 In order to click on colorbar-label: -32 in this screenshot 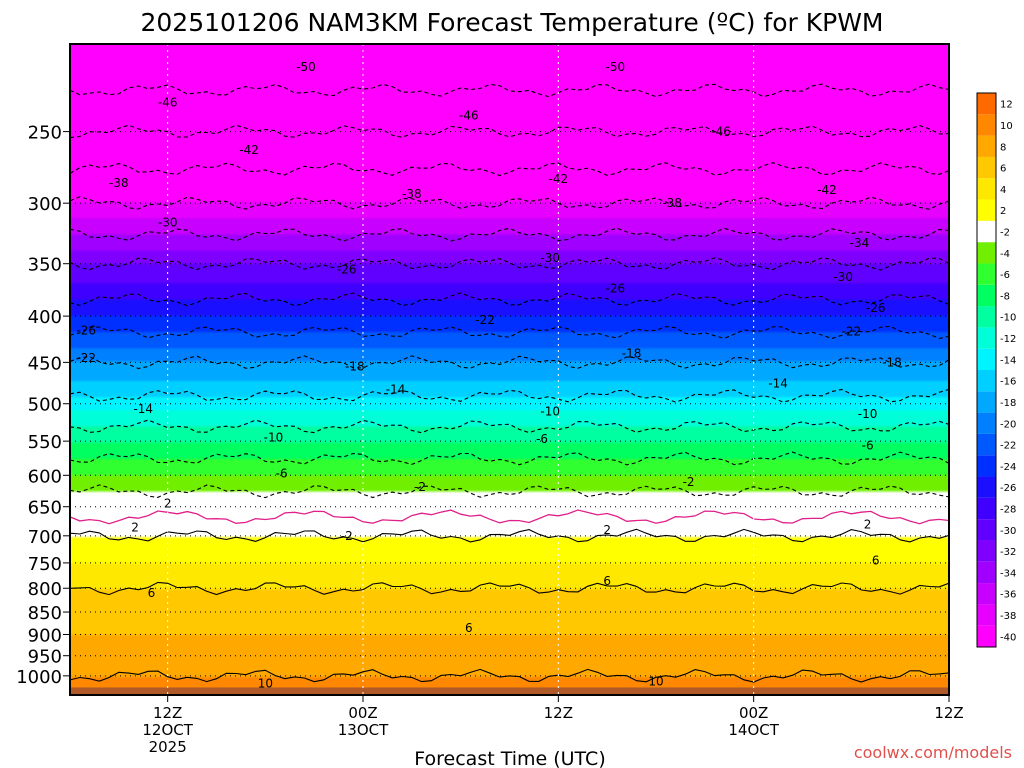, I will do `click(1008, 552)`.